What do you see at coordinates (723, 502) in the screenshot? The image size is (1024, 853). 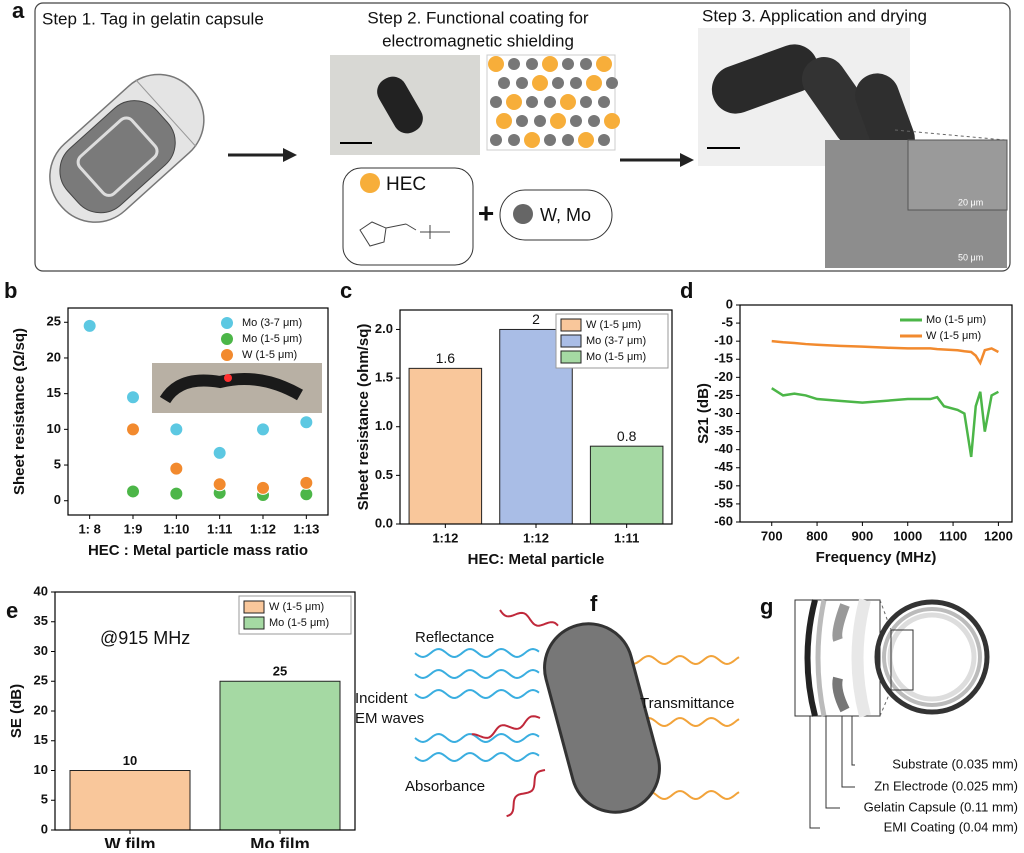 I see `y-tick-label: -55` at bounding box center [723, 502].